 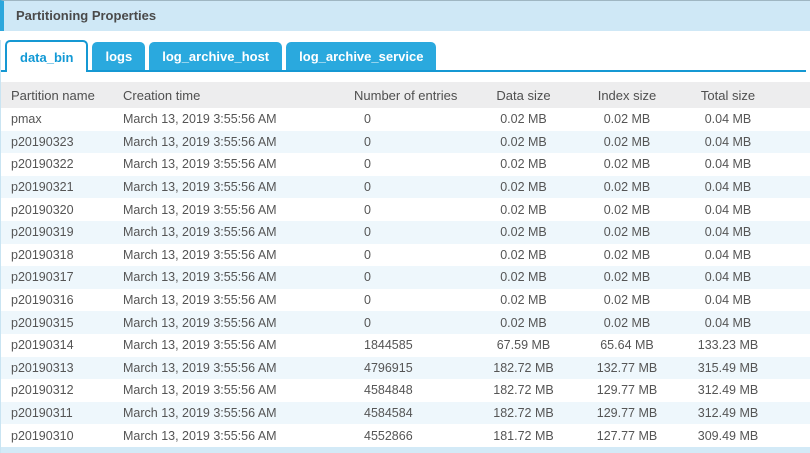 What do you see at coordinates (728, 367) in the screenshot?
I see `cell-total-size: 315.49 MB` at bounding box center [728, 367].